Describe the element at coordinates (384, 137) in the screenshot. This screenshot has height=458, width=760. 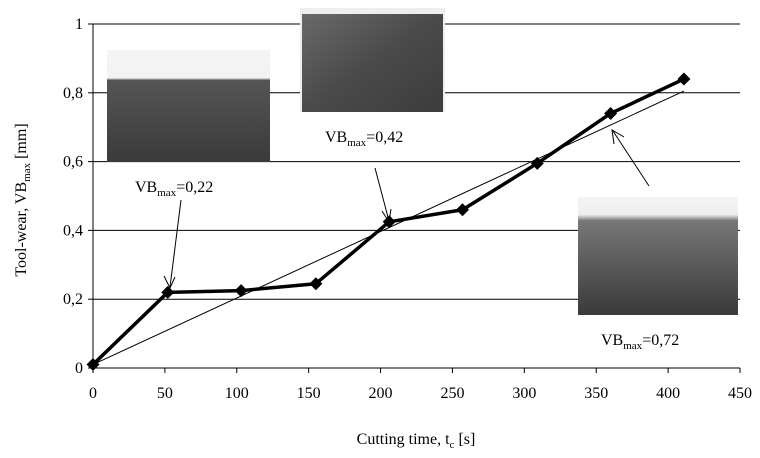
I see `annotation-rest: =0,42` at that location.